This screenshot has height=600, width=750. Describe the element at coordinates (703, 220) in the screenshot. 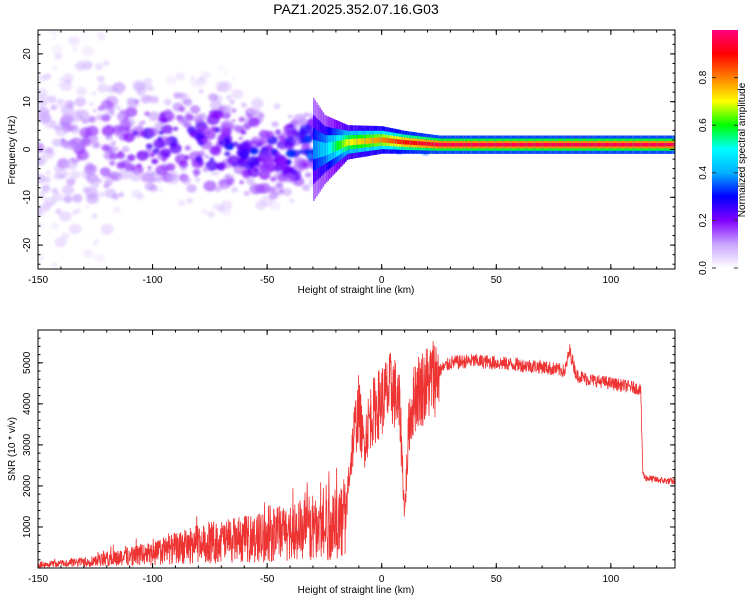

I see `colorbar-tick-label: 0.2` at that location.